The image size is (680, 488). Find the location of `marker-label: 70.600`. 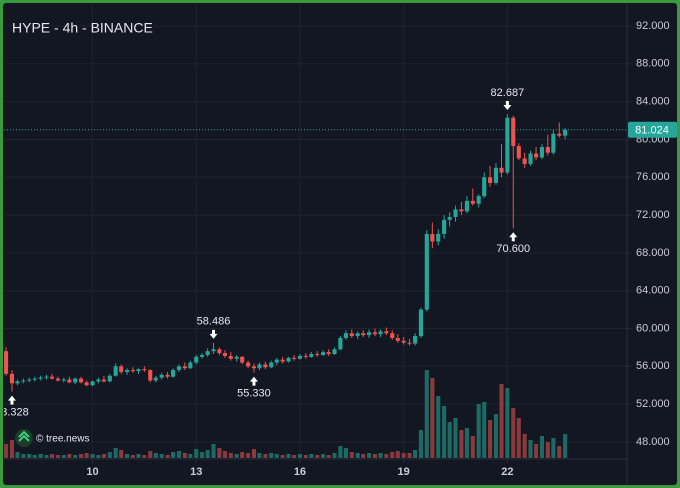

marker-label: 70.600 is located at coordinates (513, 249).